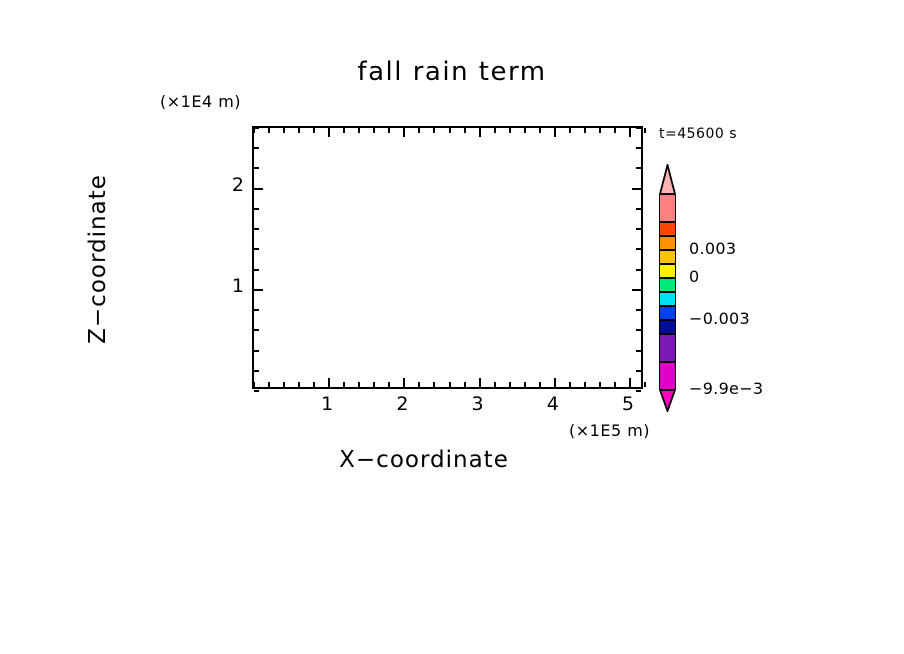 This screenshot has width=904, height=654. What do you see at coordinates (627, 404) in the screenshot?
I see `x-tick-label: 5` at bounding box center [627, 404].